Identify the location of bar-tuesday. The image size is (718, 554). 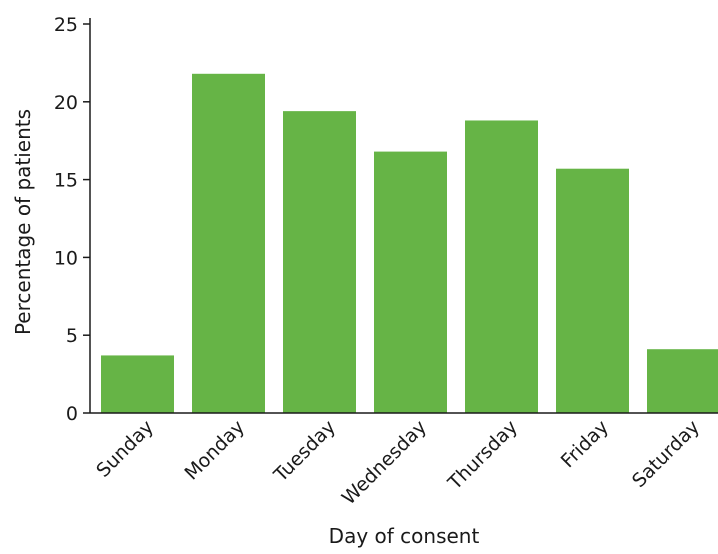
(319, 262).